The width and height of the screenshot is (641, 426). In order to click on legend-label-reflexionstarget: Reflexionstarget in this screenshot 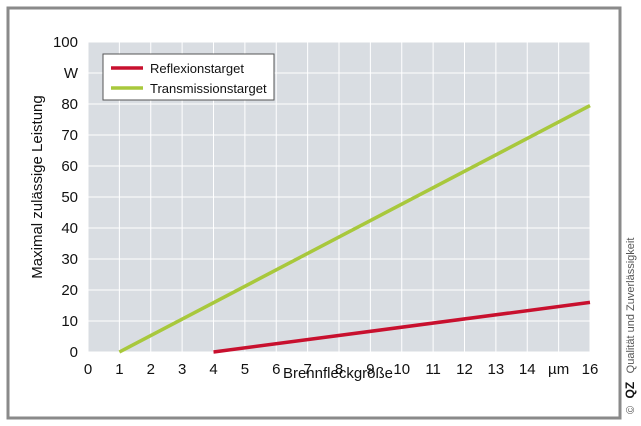, I will do `click(197, 68)`.